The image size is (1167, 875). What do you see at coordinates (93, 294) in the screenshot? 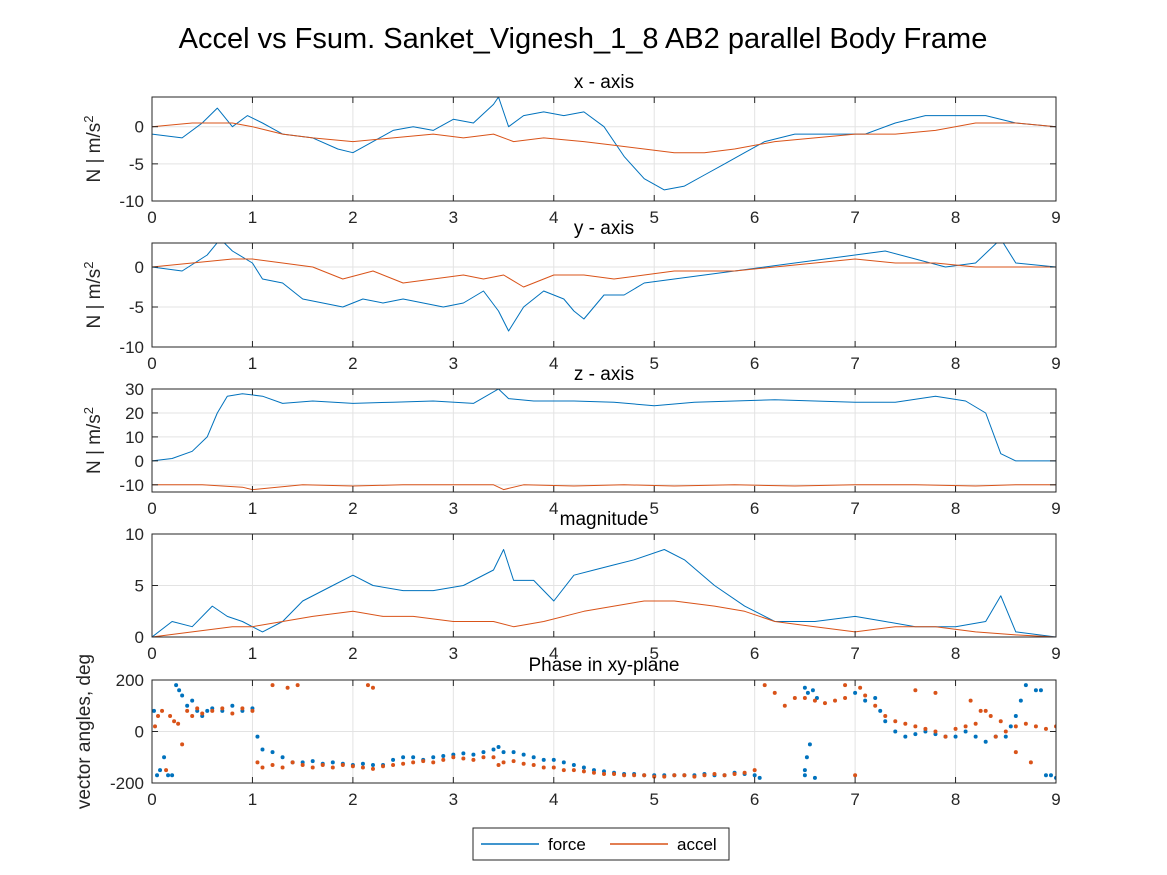
I see `y-axis-label: N | m/s2` at bounding box center [93, 294].